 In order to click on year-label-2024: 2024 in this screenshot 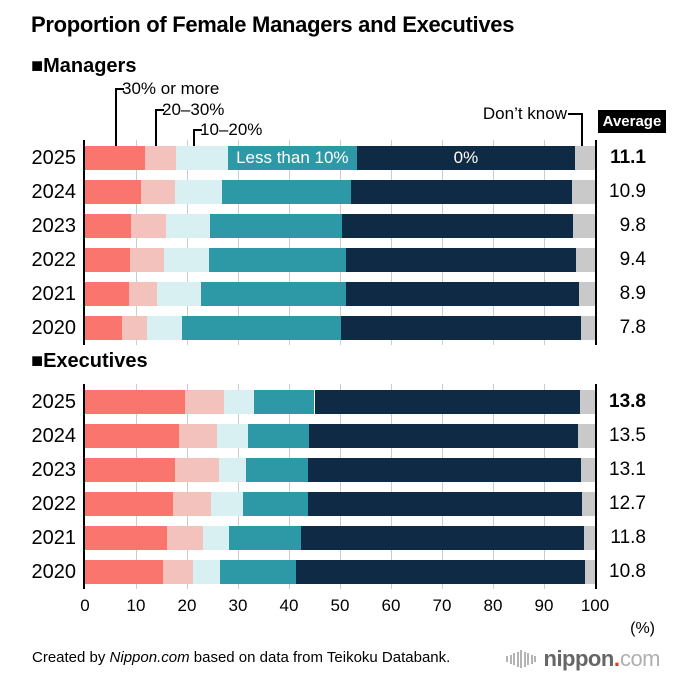, I will do `click(54, 192)`.